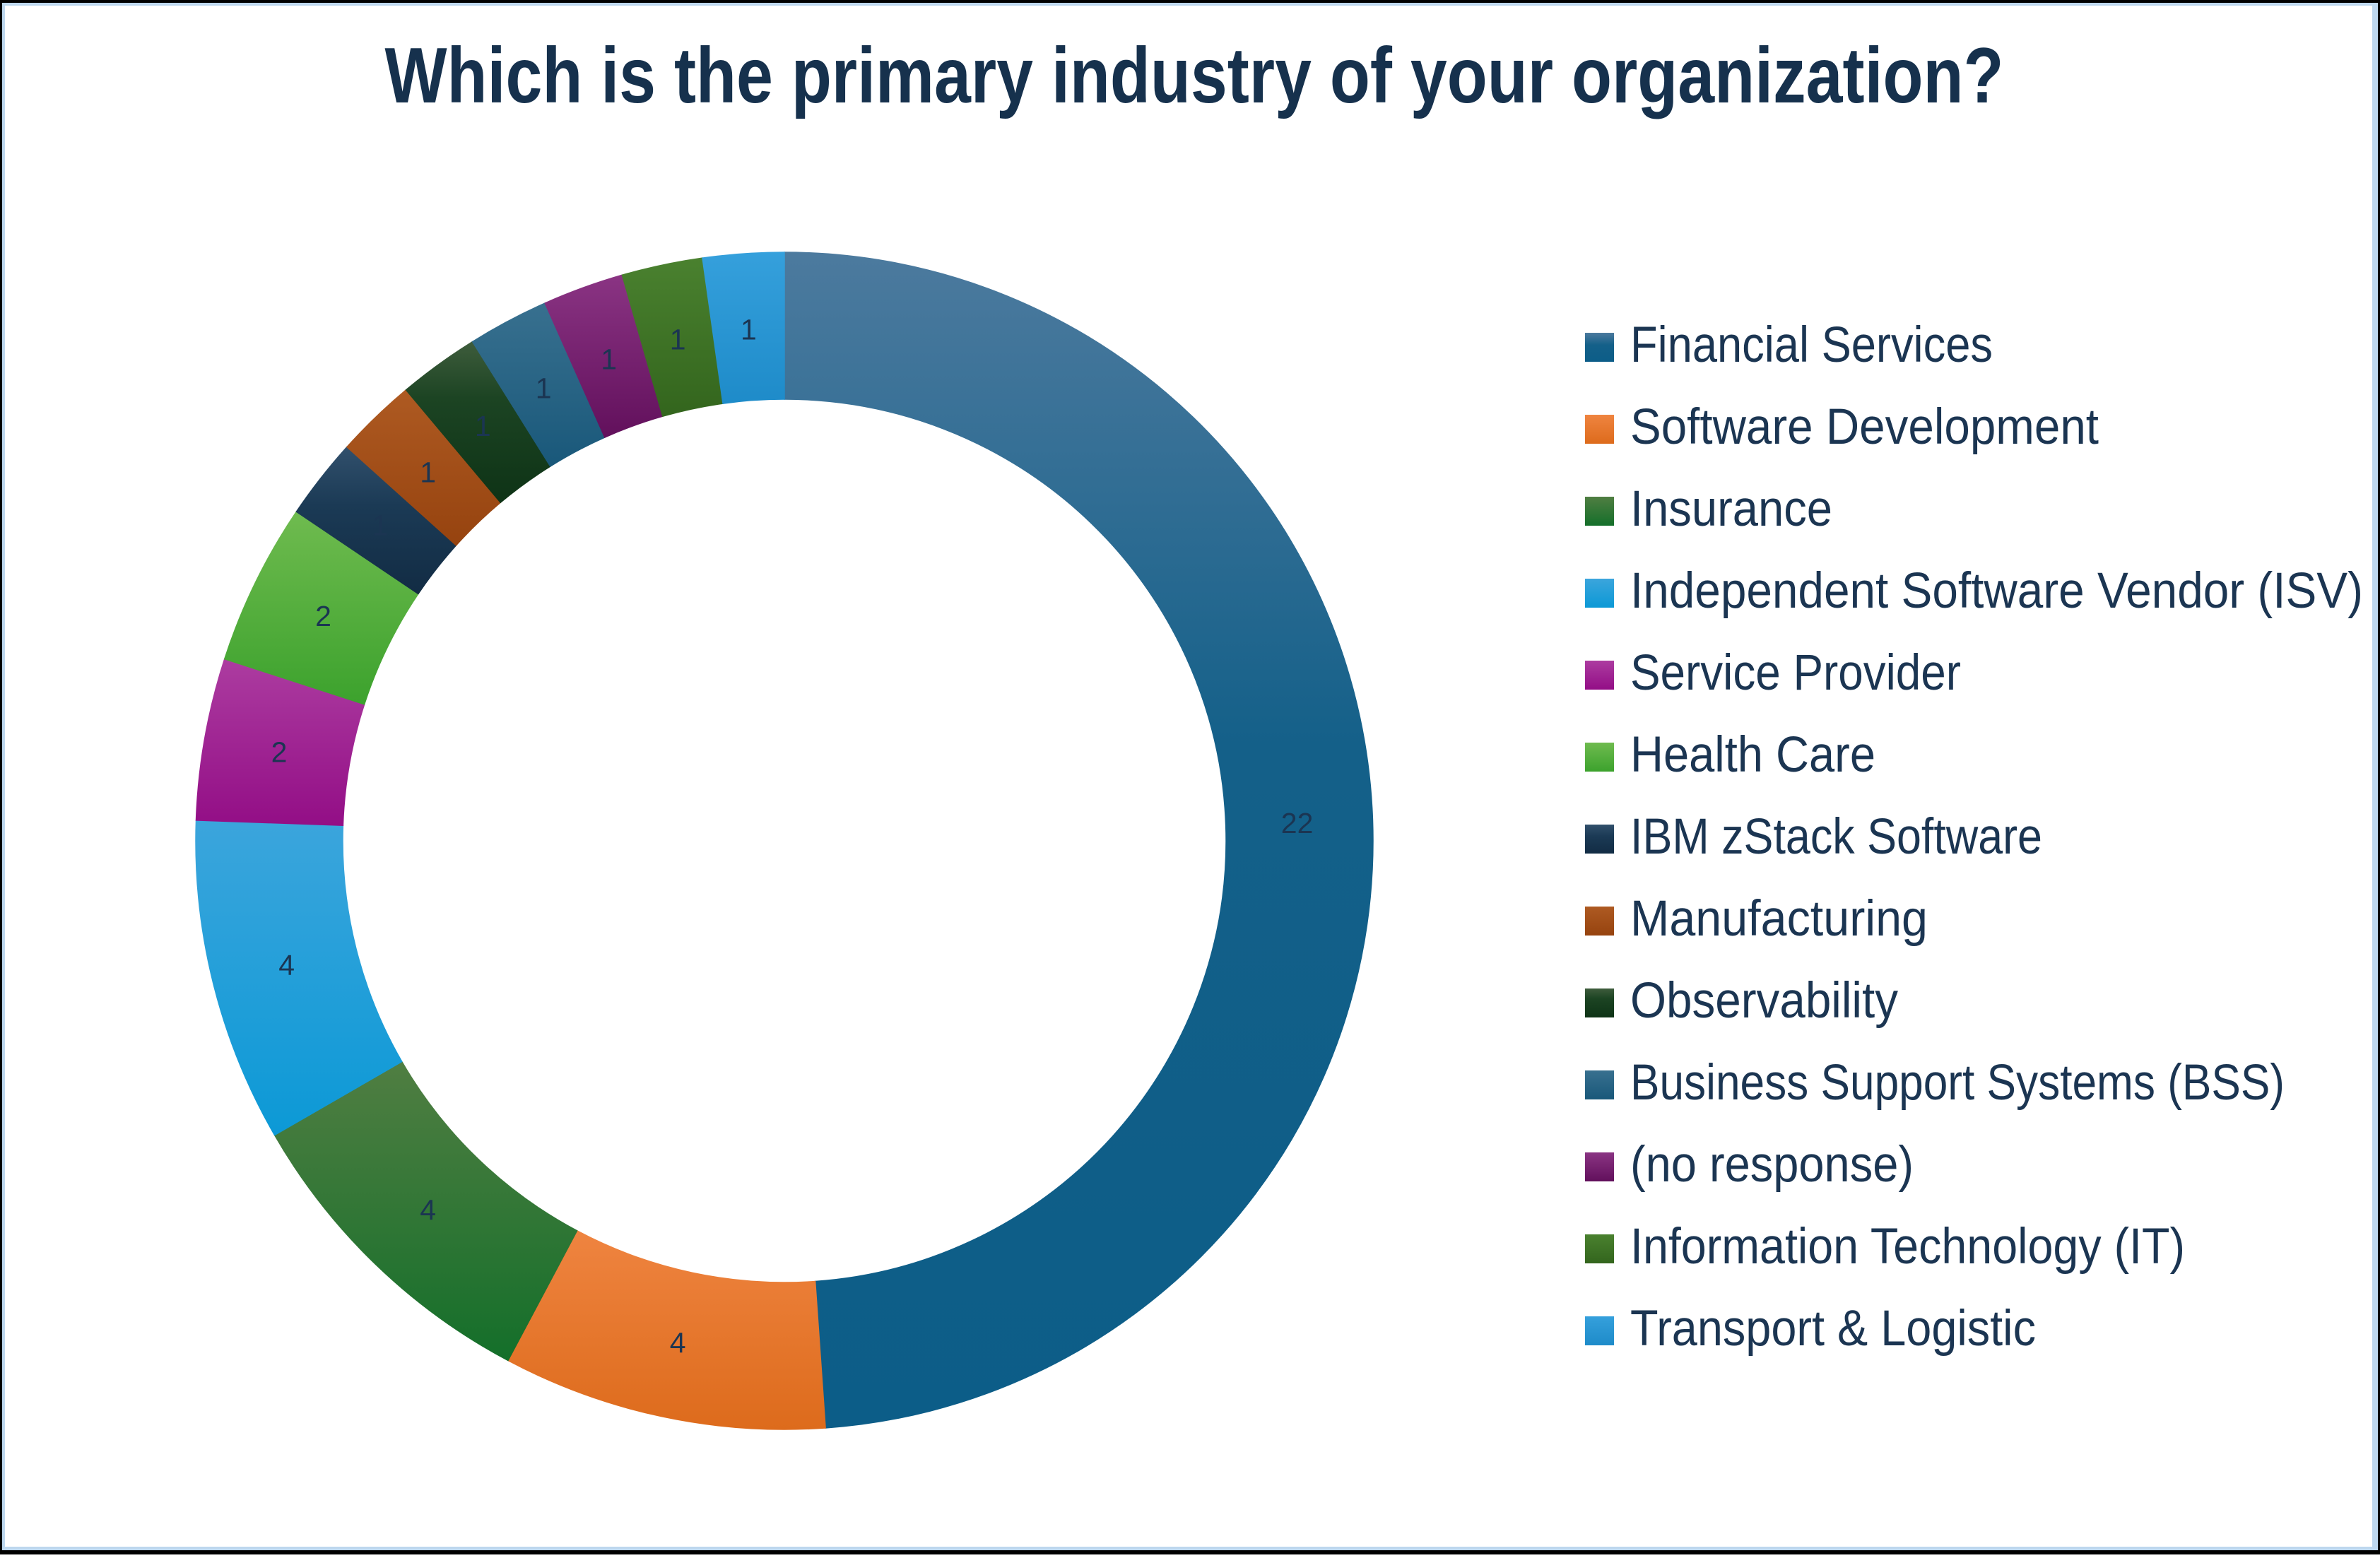 Image resolution: width=2380 pixels, height=1558 pixels. What do you see at coordinates (1865, 427) in the screenshot?
I see `svg-text: Software Development` at bounding box center [1865, 427].